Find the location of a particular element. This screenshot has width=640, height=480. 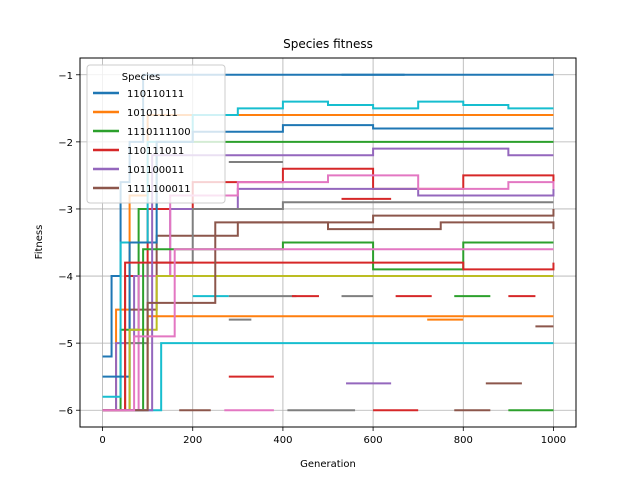

y-tick-label: −3 is located at coordinates (65, 210).